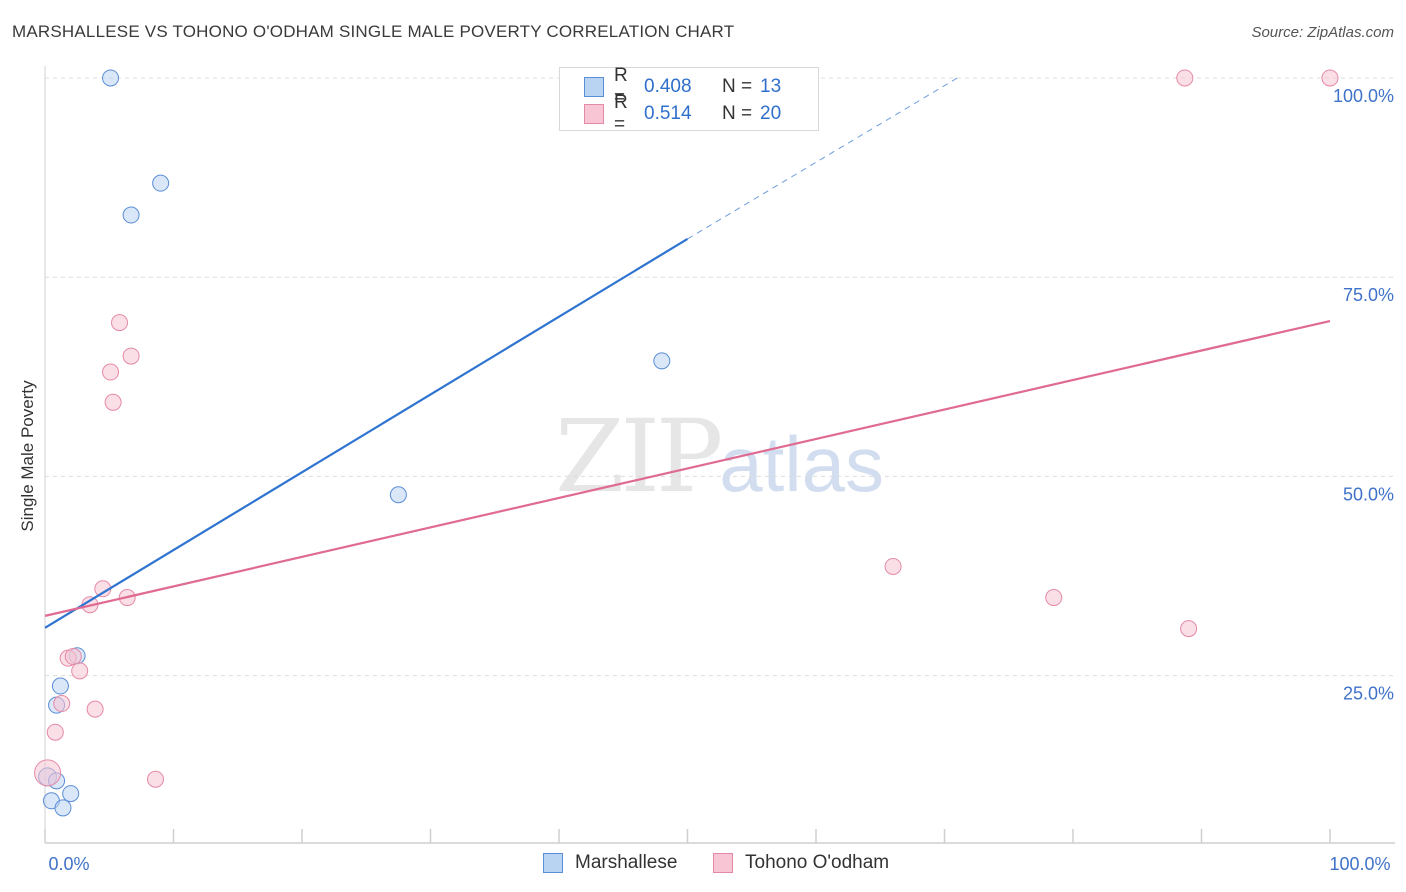 The height and width of the screenshot is (892, 1406). I want to click on x-tick-label-max: 100.0%, so click(1359, 864).